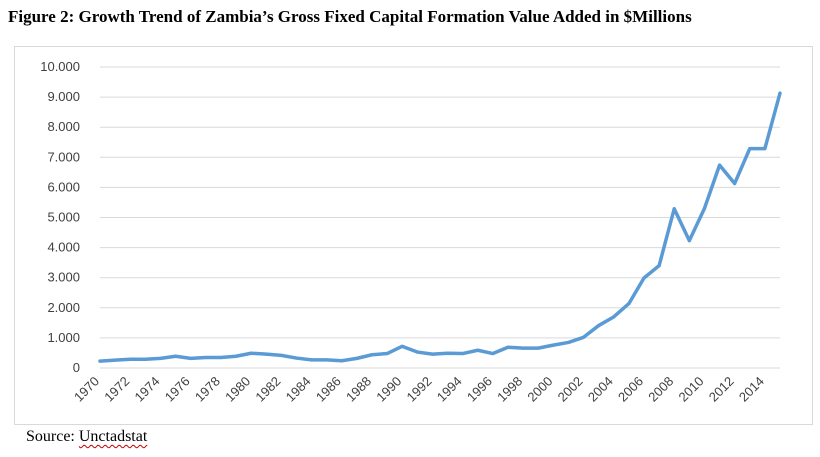 This screenshot has height=457, width=820. What do you see at coordinates (298, 389) in the screenshot?
I see `x-tick-label: 1984` at bounding box center [298, 389].